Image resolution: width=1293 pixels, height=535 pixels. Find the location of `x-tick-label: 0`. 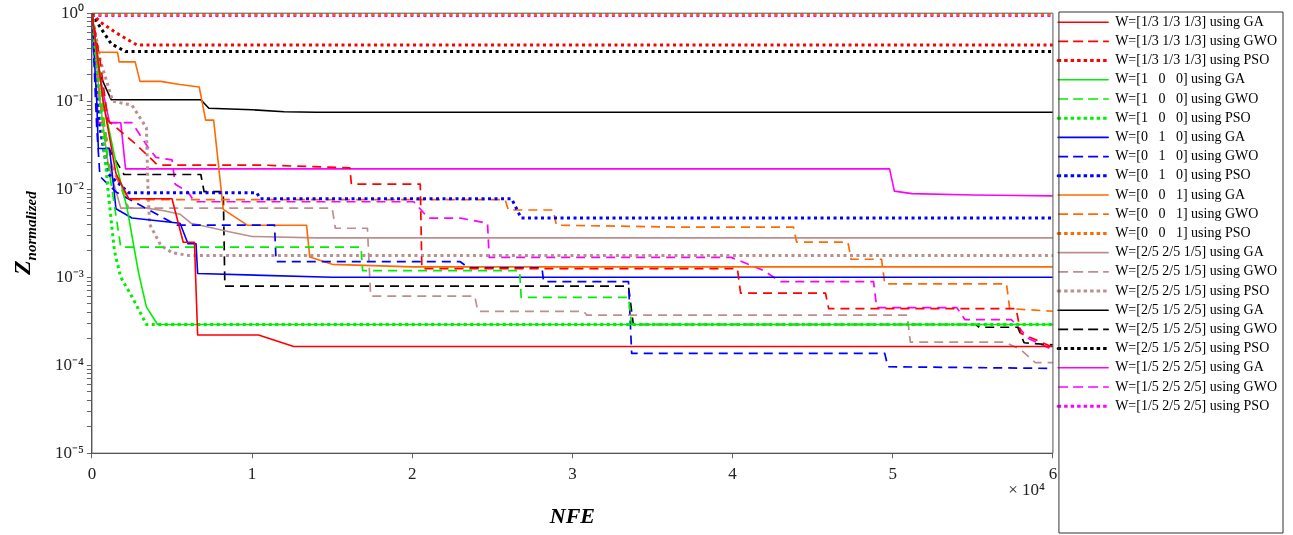

x-tick-label: 0 is located at coordinates (92, 473).